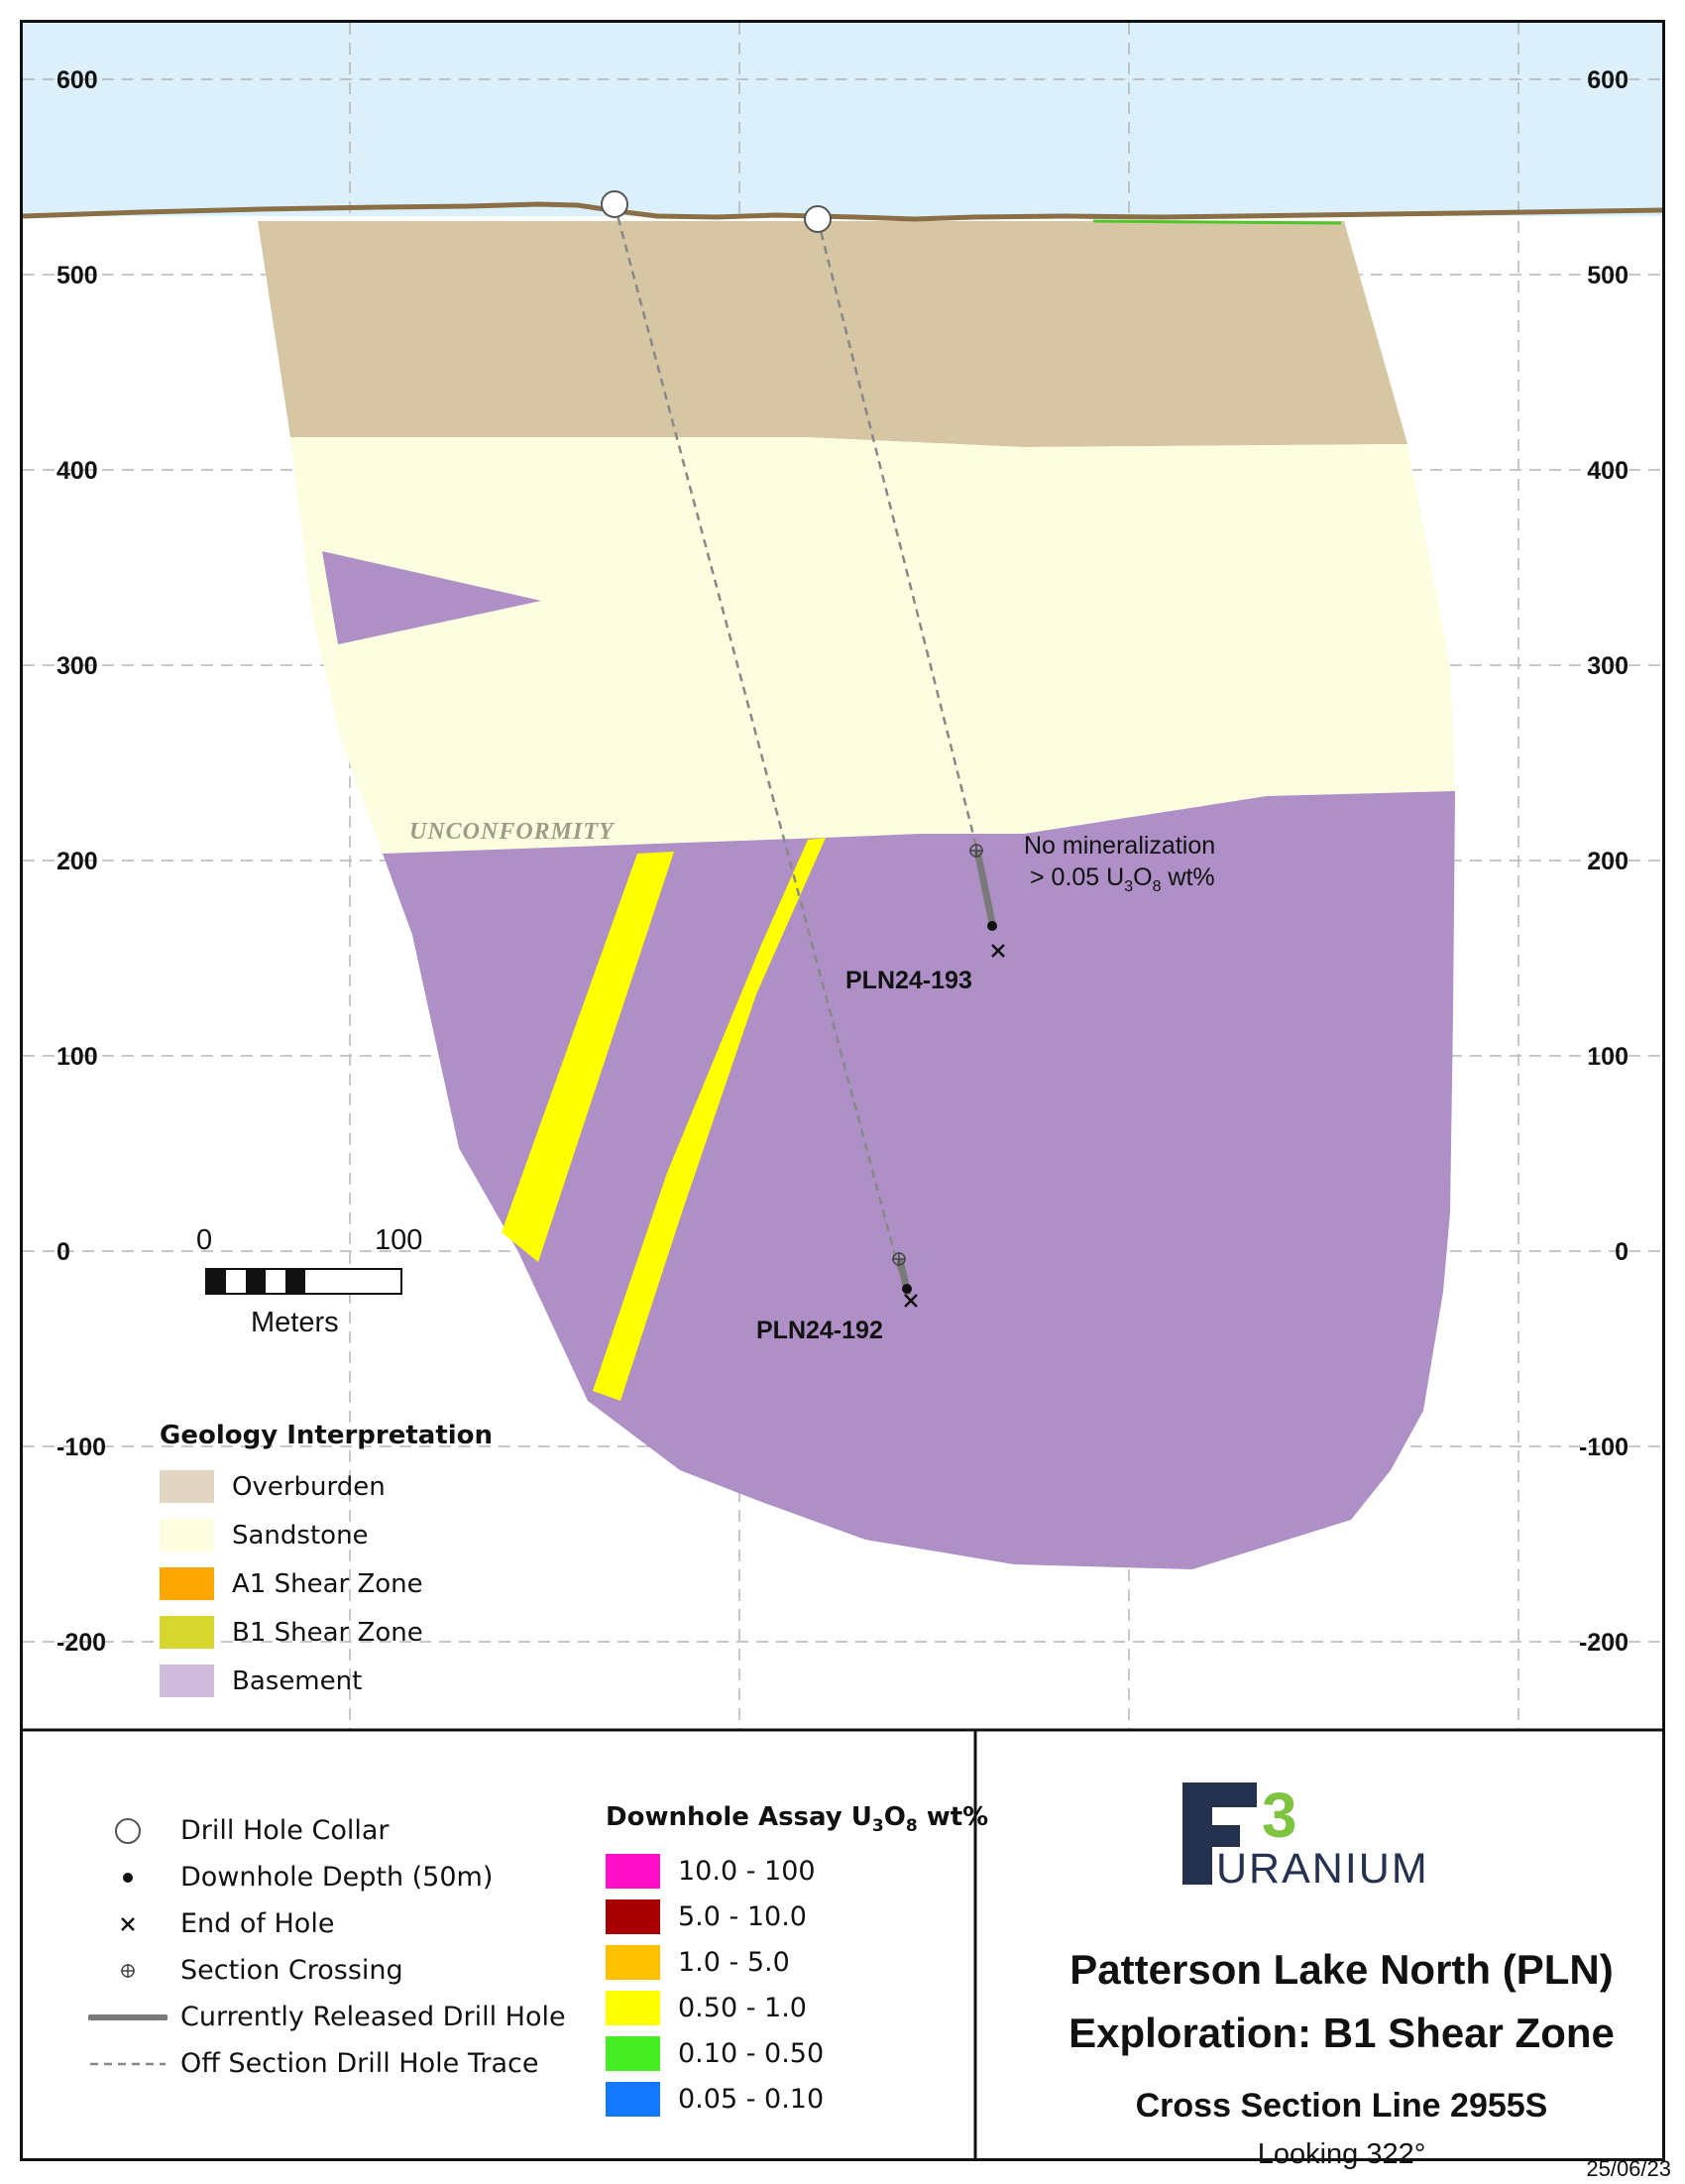 The width and height of the screenshot is (1685, 2184). What do you see at coordinates (1120, 846) in the screenshot?
I see `hole-note-line1: No mineralization` at bounding box center [1120, 846].